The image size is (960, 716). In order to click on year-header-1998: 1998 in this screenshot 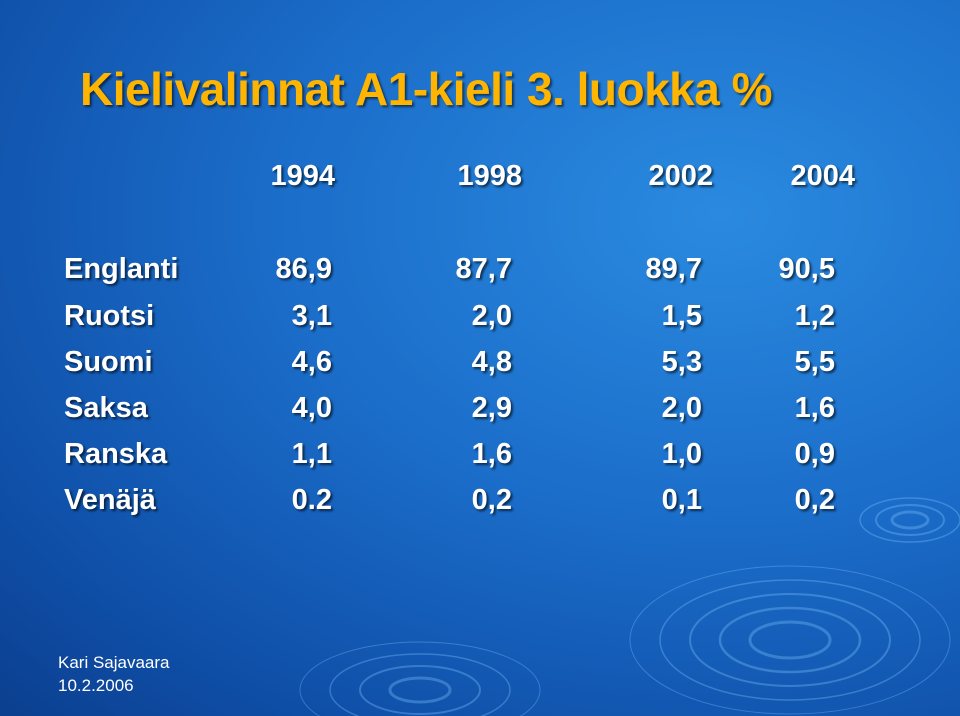, I will do `click(489, 176)`.